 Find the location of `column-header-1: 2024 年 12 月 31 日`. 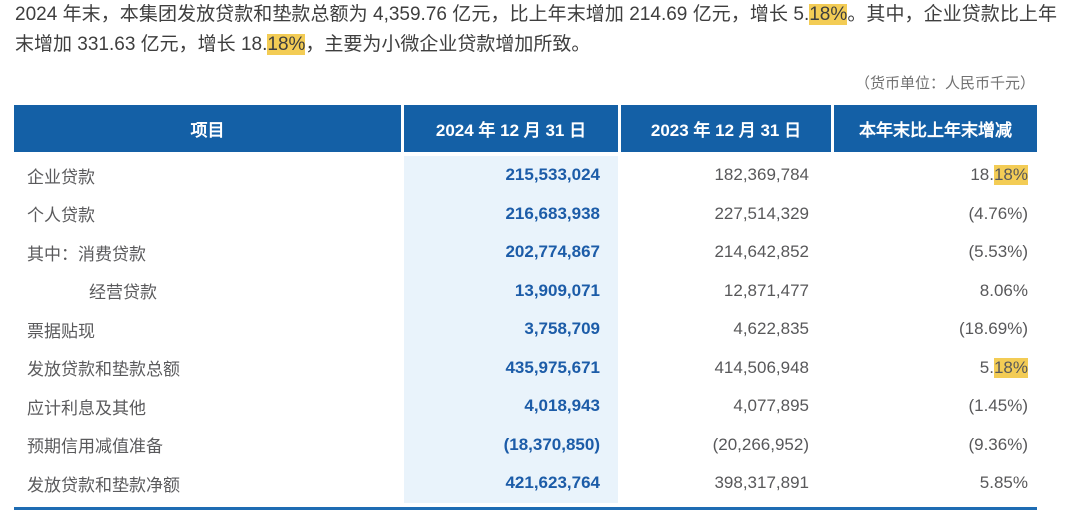

column-header-1: 2024 年 12 月 31 日 is located at coordinates (511, 128).